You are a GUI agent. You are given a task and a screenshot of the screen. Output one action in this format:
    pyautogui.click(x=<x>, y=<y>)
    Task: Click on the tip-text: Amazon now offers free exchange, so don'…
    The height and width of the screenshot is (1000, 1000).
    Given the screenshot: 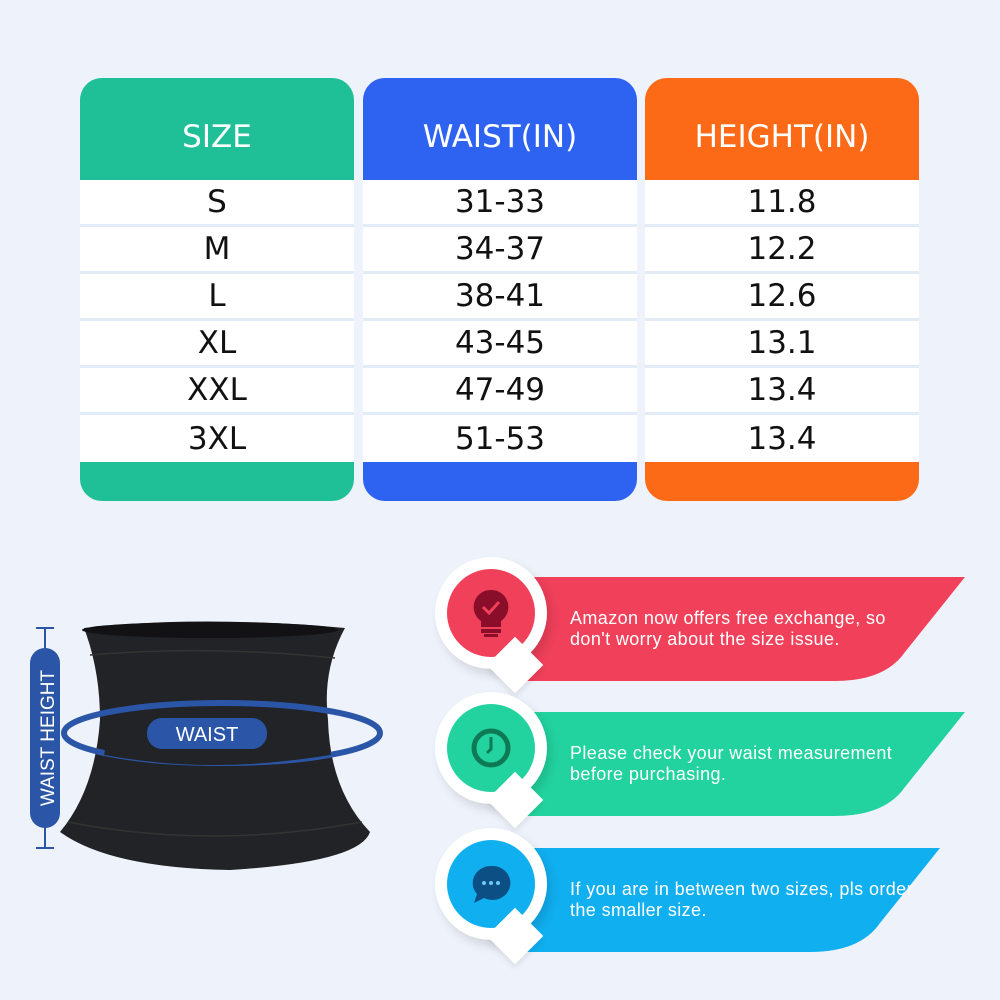 What is the action you would take?
    pyautogui.click(x=728, y=628)
    